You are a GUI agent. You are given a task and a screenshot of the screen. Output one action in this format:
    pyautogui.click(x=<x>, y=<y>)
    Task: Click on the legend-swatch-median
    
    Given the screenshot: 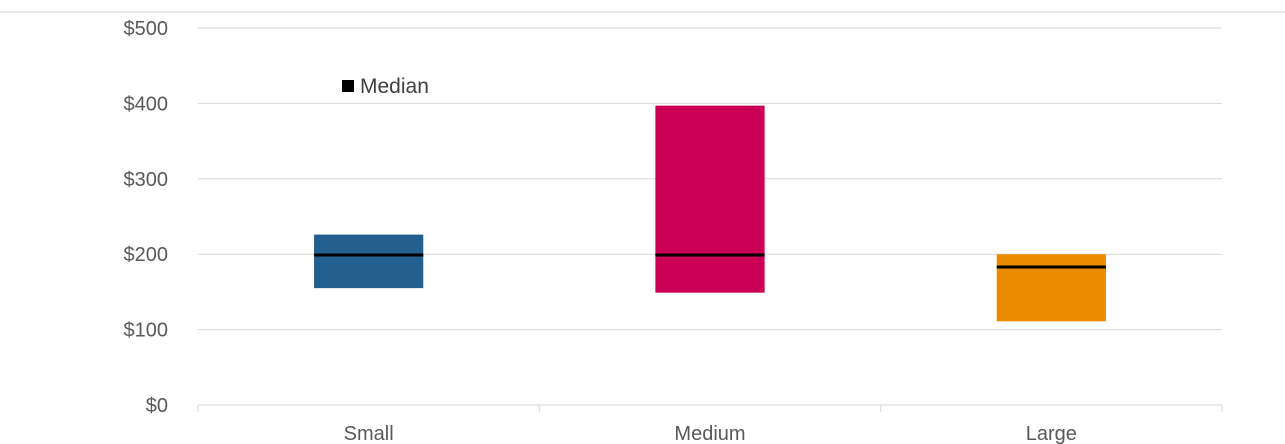 What is the action you would take?
    pyautogui.click(x=348, y=86)
    